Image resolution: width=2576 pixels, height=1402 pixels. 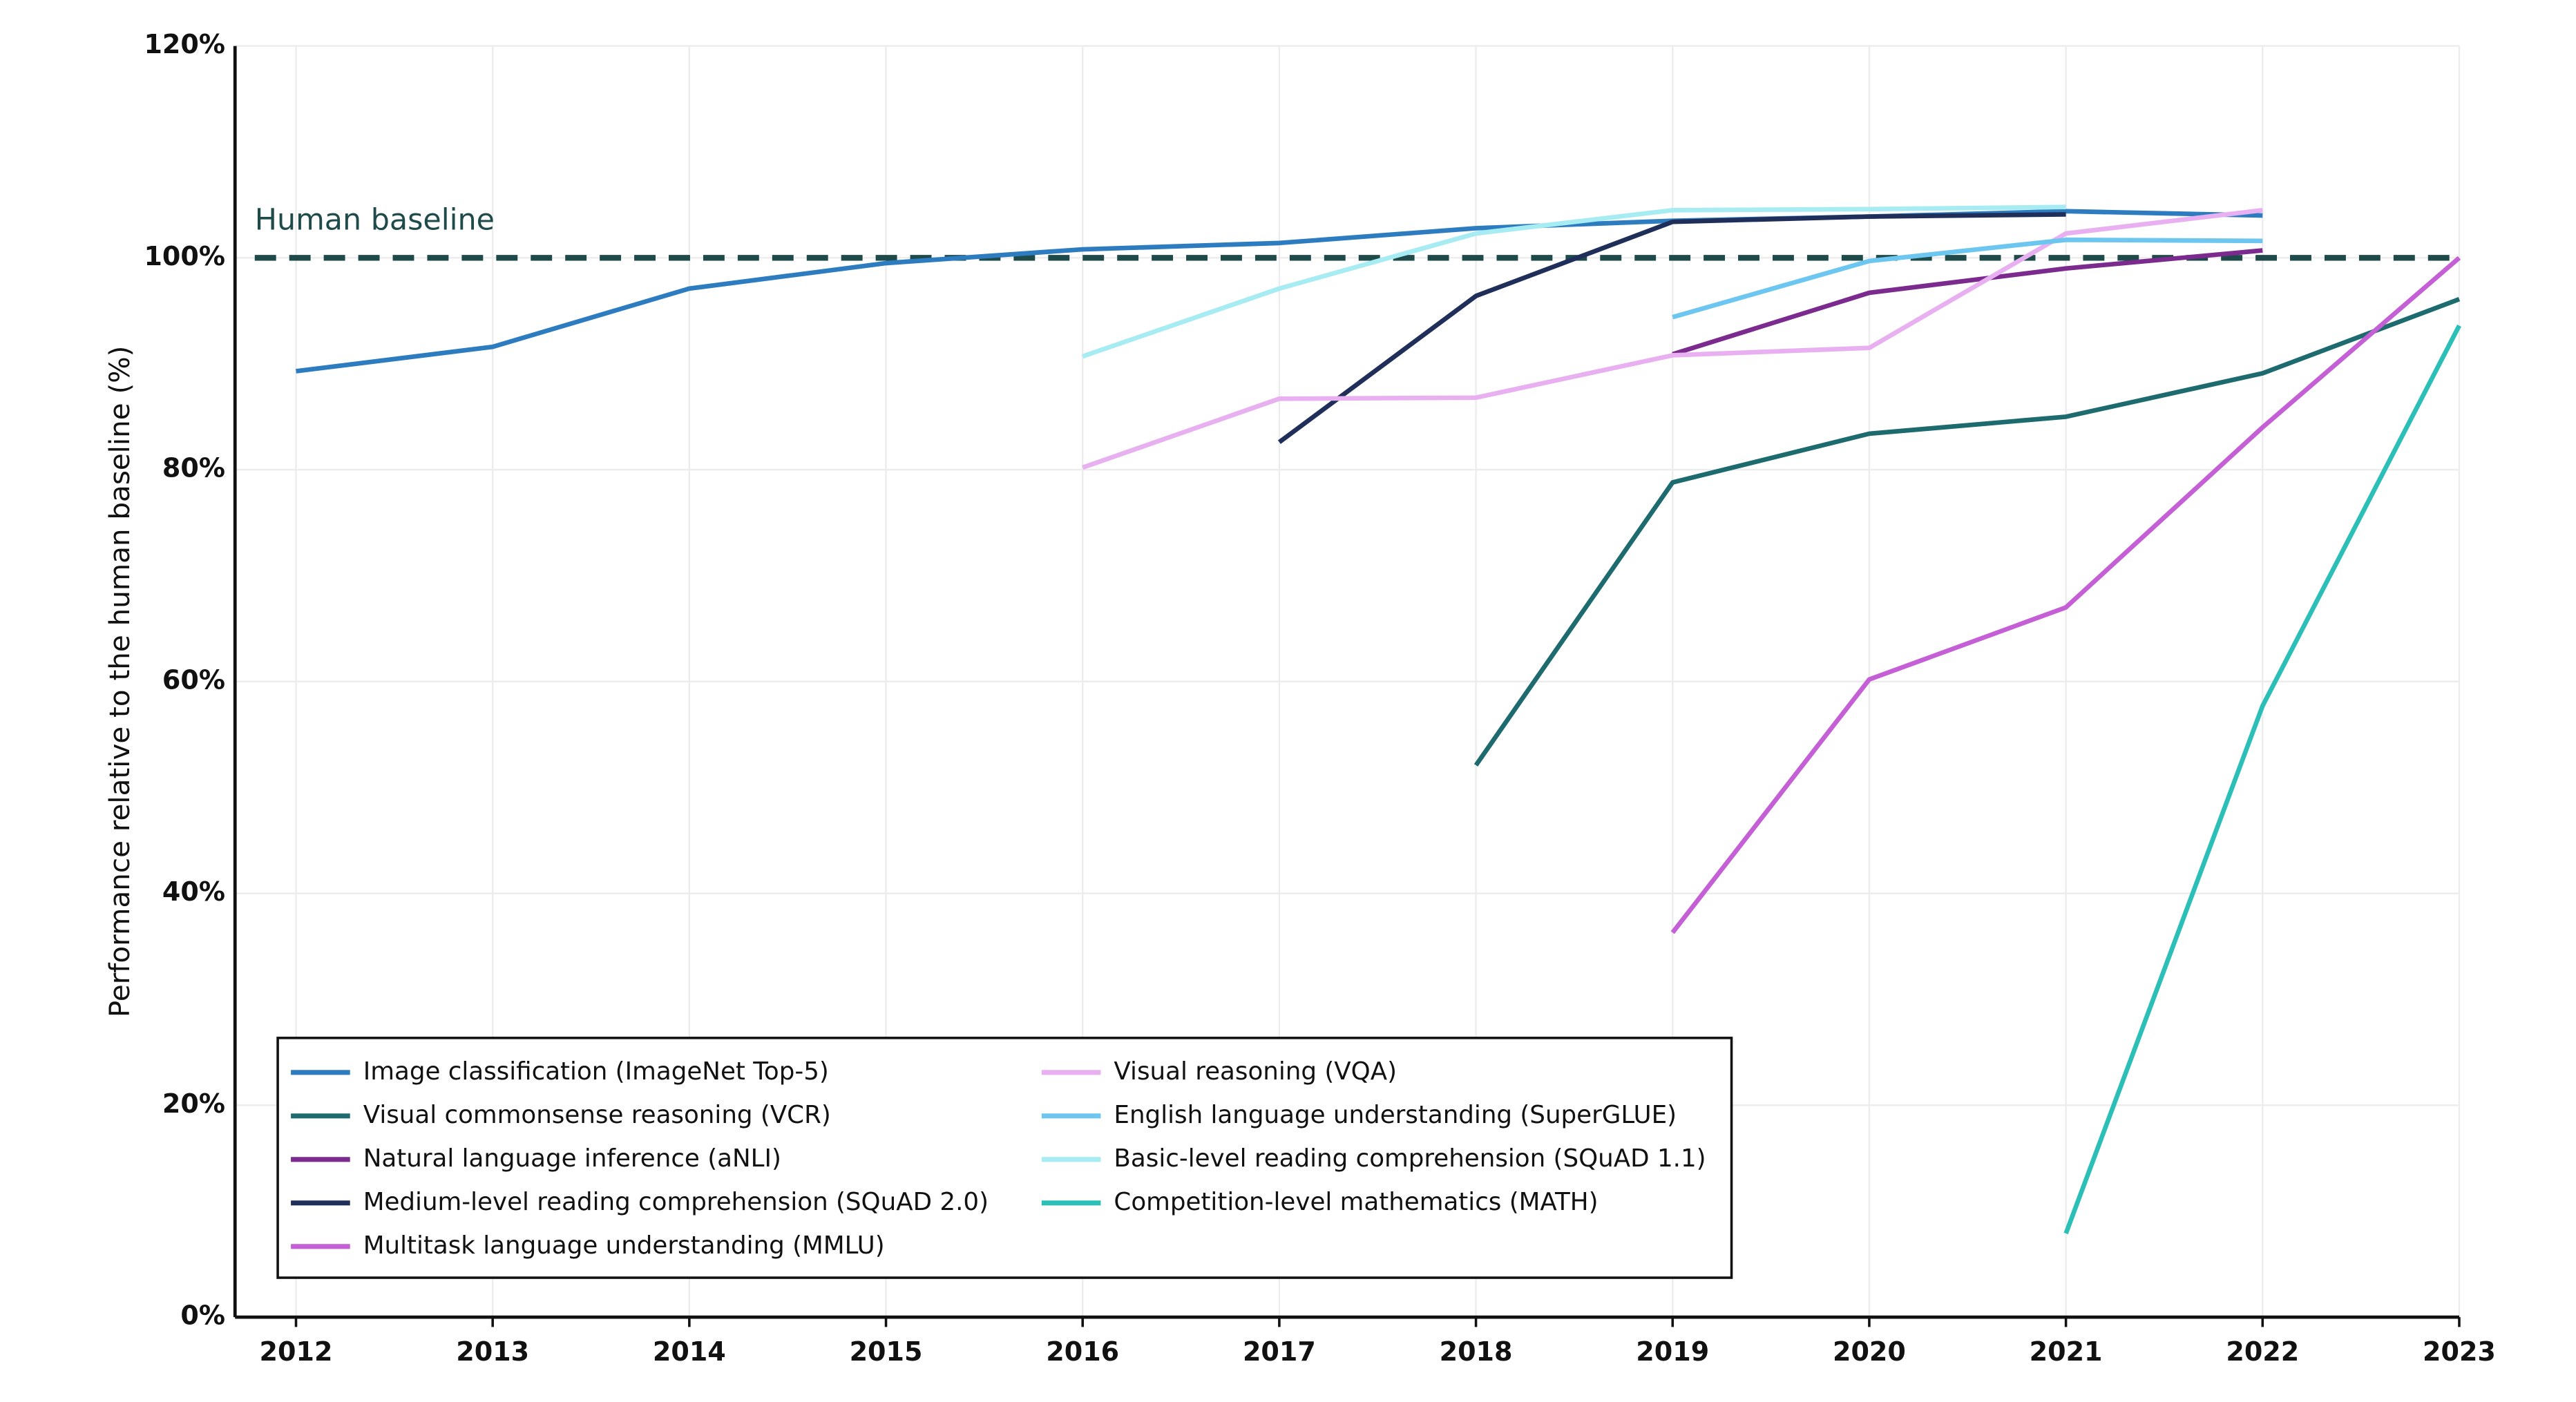 I want to click on legend-label: Visual commonsense reasoning (VCR), so click(x=597, y=1115).